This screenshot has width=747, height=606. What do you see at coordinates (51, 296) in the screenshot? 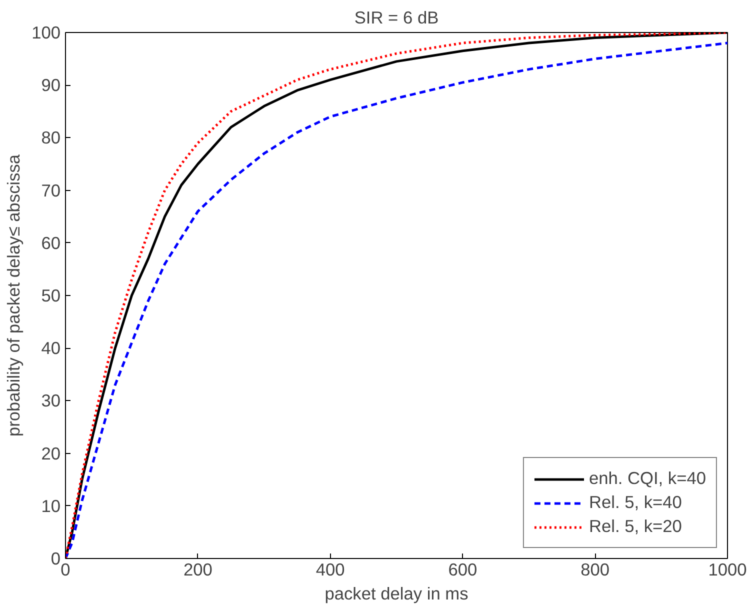
I see `y-tick-label: 50` at bounding box center [51, 296].